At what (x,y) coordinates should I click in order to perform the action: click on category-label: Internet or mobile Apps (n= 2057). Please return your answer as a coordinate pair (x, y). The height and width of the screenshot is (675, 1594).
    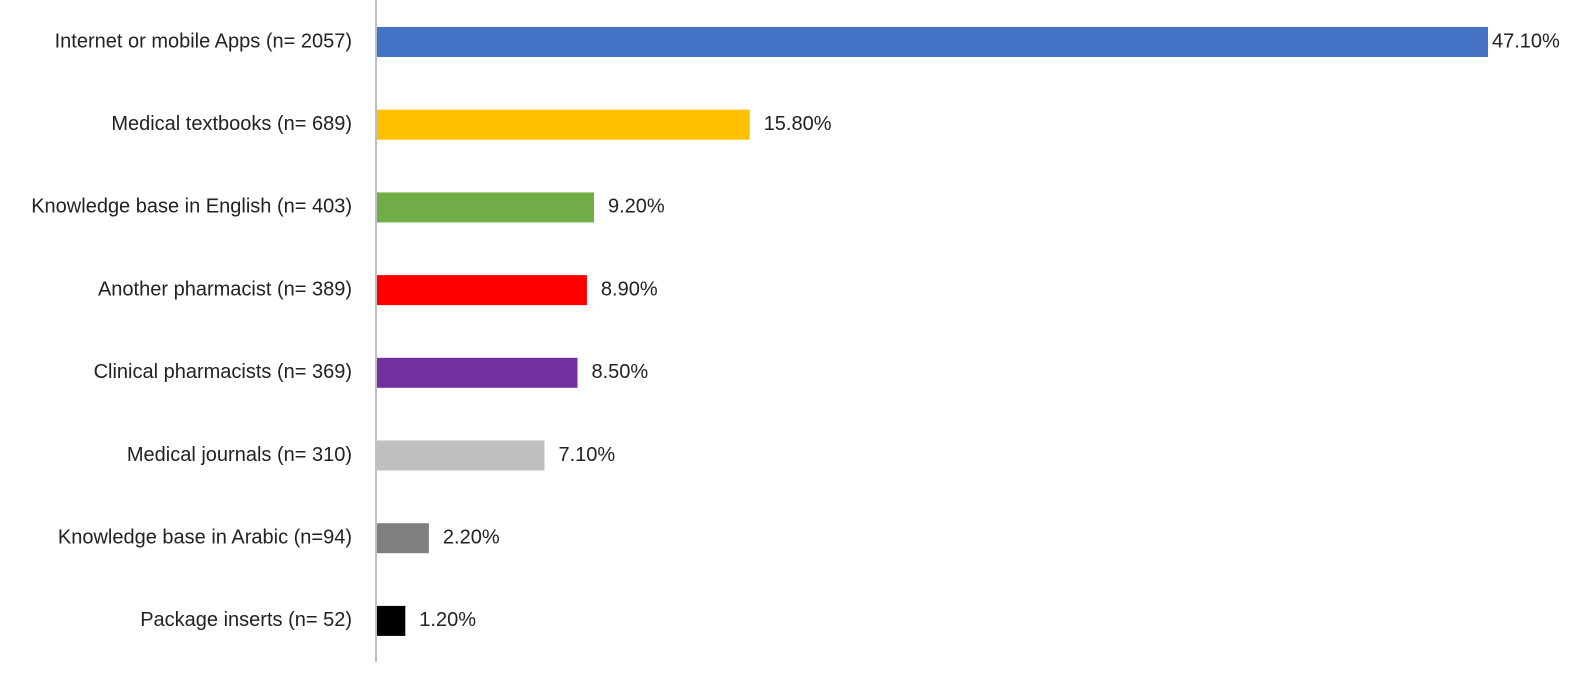
    Looking at the image, I should click on (203, 41).